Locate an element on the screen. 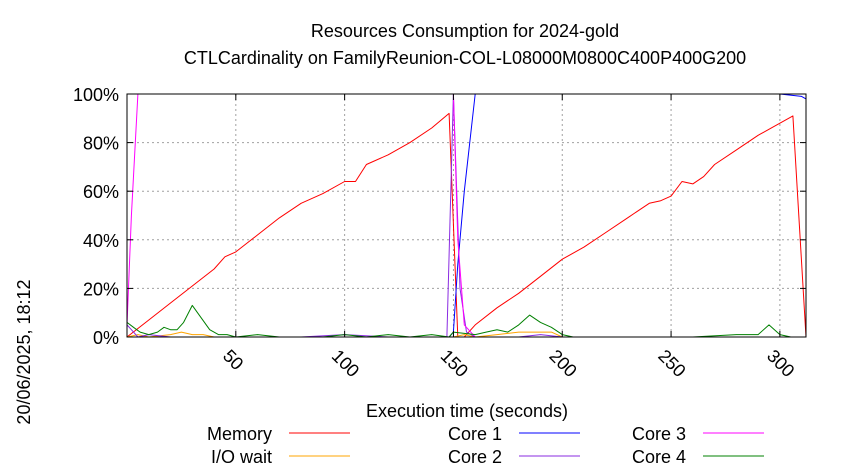  legend-label-core-1: Core 1 is located at coordinates (475, 434).